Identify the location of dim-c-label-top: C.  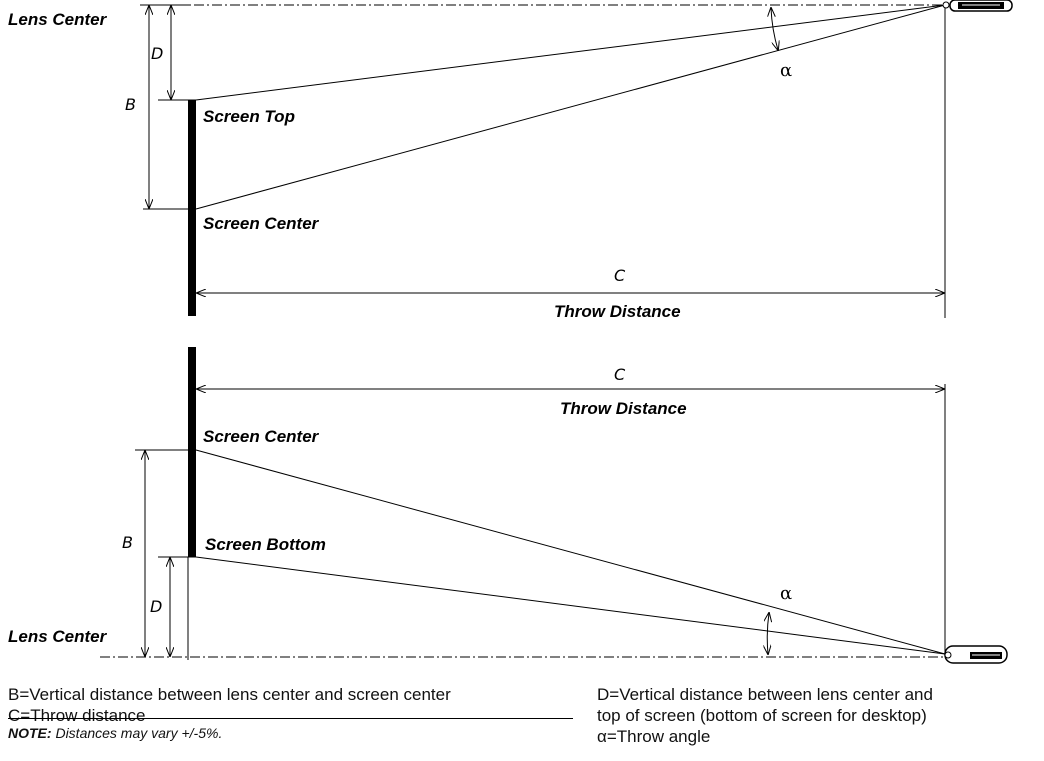
(620, 275).